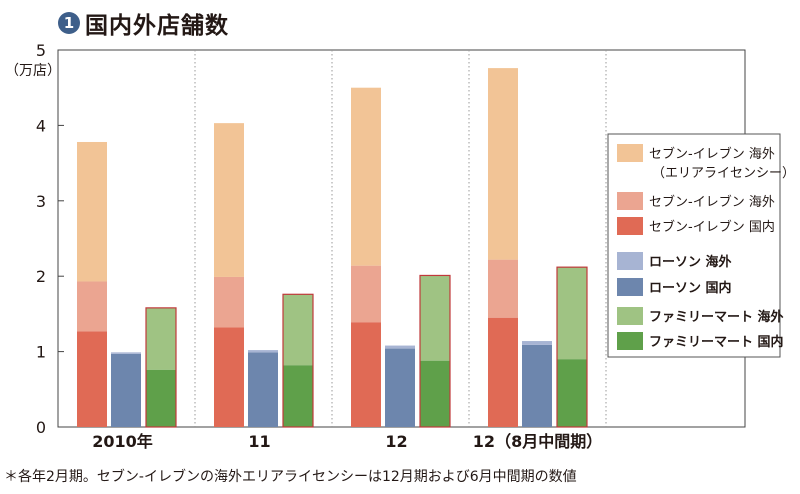 Image resolution: width=800 pixels, height=494 pixels. What do you see at coordinates (716, 317) in the screenshot?
I see `legend-label: ファミリーマート 海外` at bounding box center [716, 317].